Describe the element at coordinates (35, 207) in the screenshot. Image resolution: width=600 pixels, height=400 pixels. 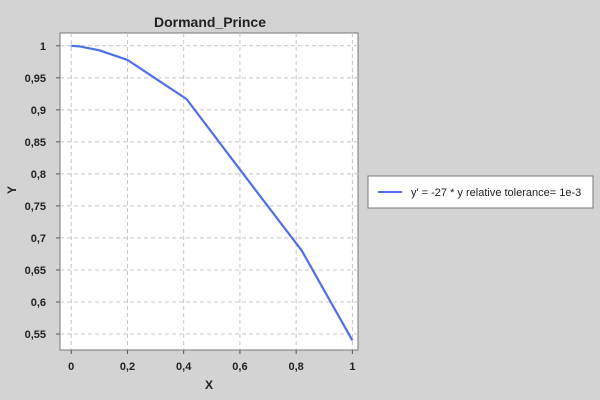
I see `y-tick-label: 0,75` at that location.